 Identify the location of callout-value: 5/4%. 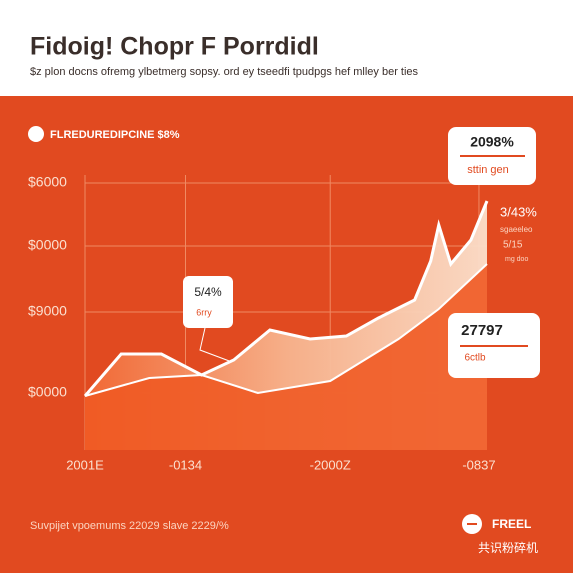
(208, 292).